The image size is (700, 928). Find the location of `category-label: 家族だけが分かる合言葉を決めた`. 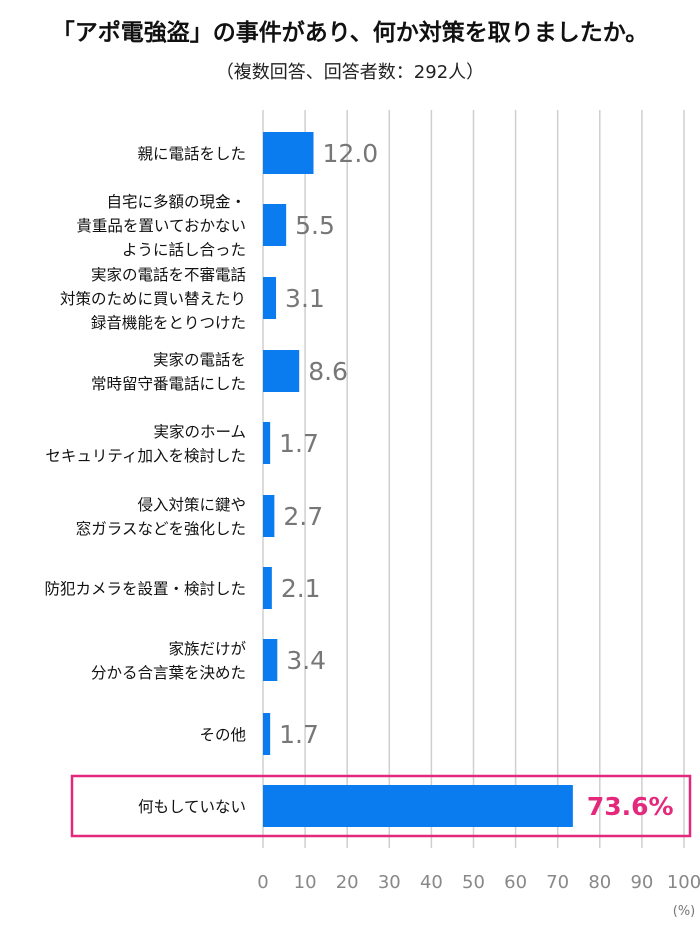

category-label: 家族だけが分かる合言葉を決めた is located at coordinates (169, 661).